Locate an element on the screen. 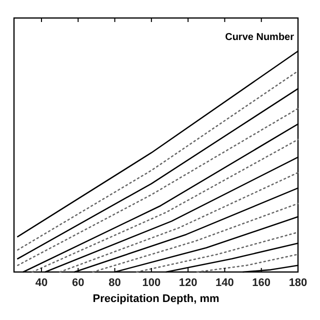 This screenshot has height=320, width=320. text: Curve Number is located at coordinates (259, 37).